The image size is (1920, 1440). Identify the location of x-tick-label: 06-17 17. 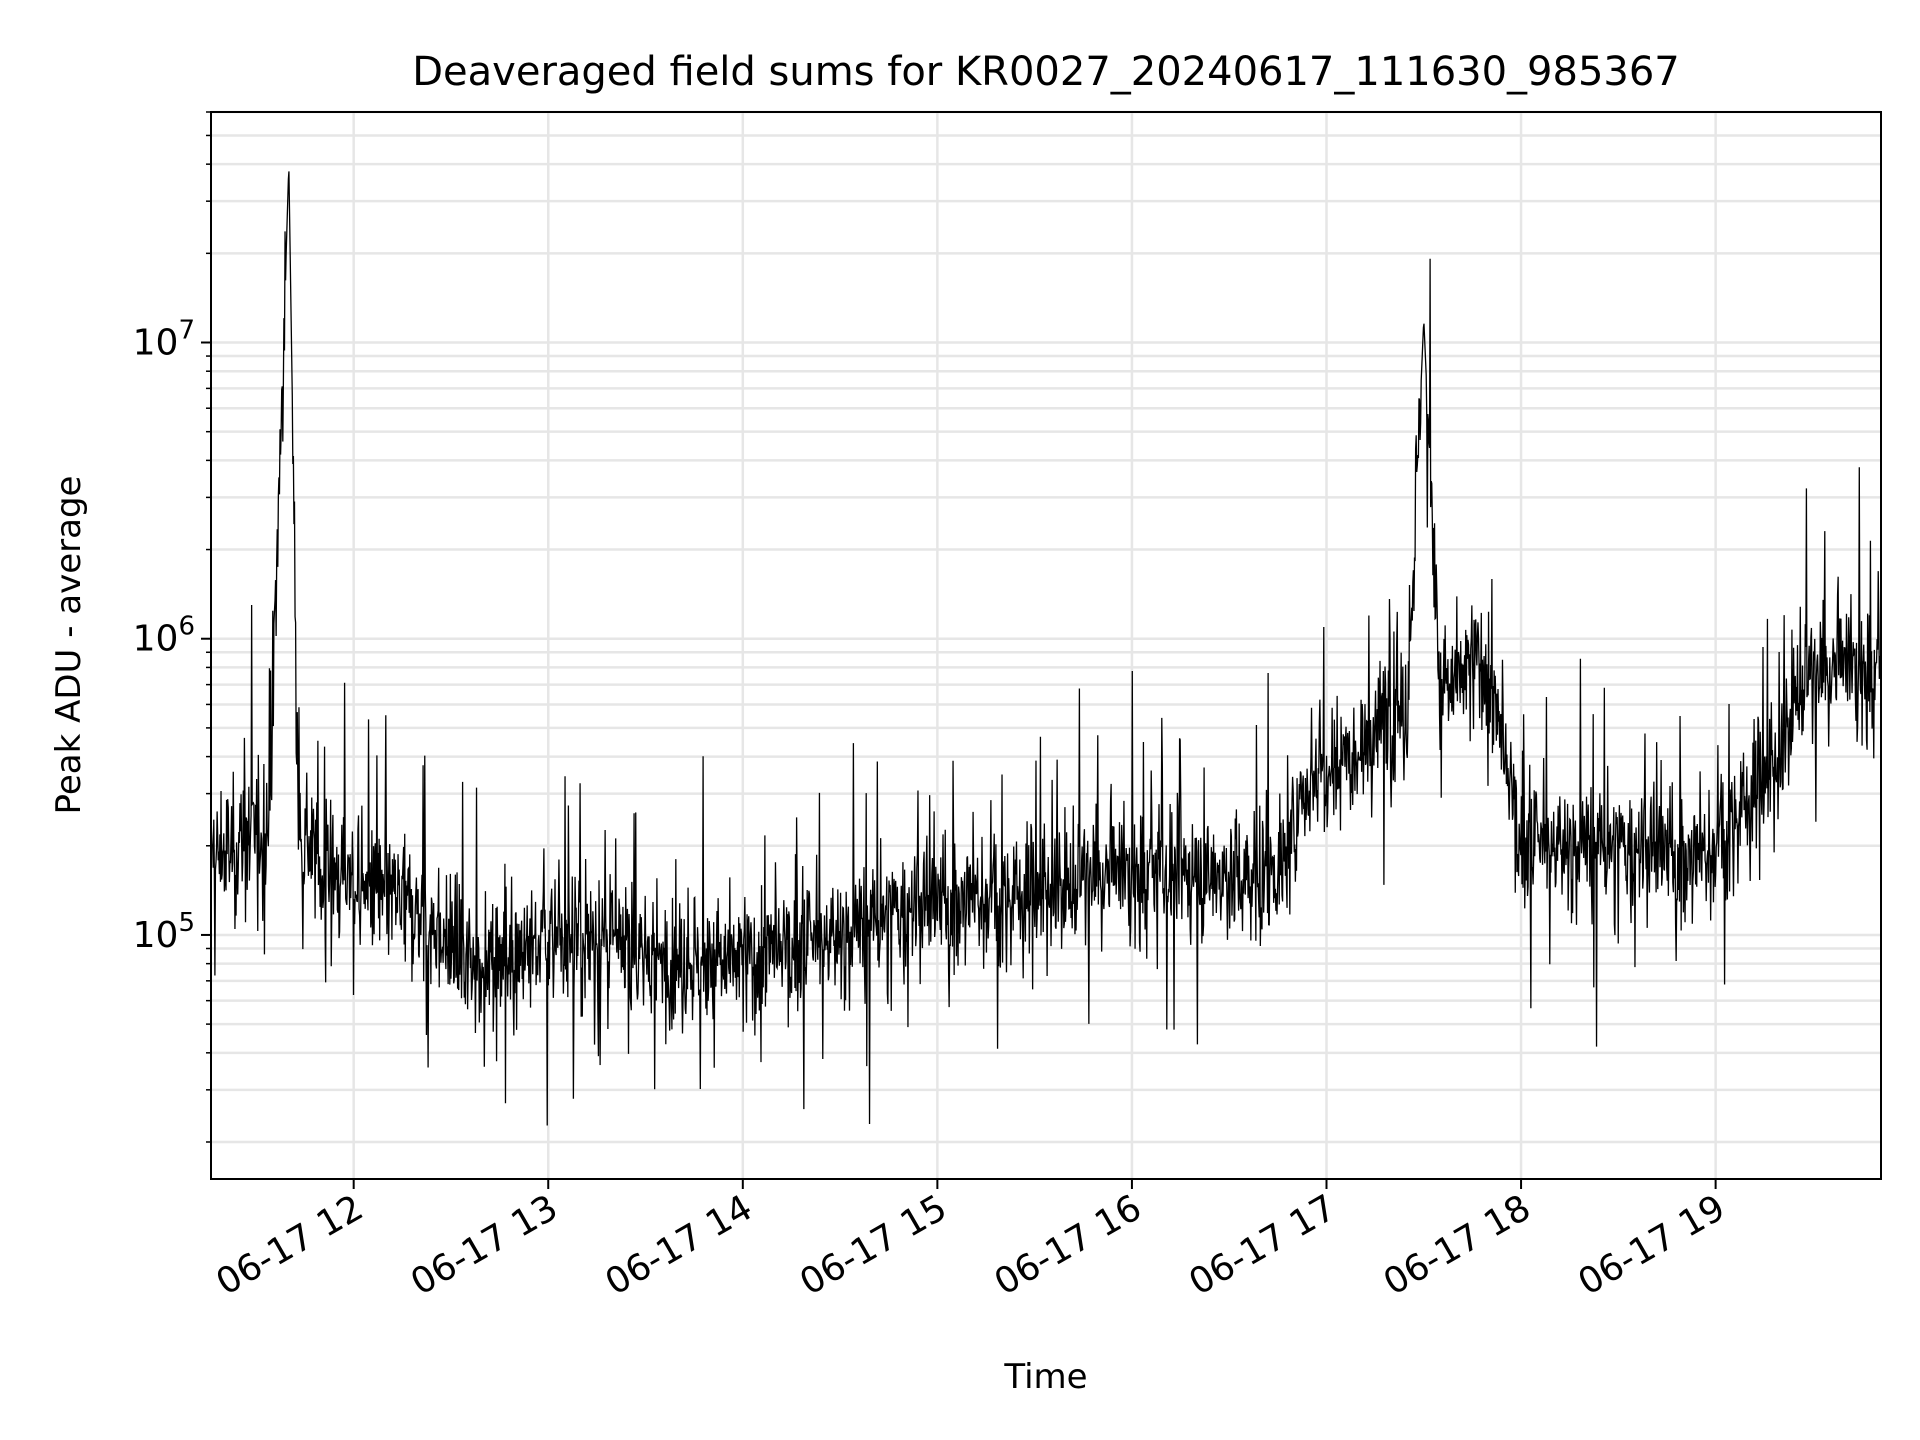
(1262, 1245).